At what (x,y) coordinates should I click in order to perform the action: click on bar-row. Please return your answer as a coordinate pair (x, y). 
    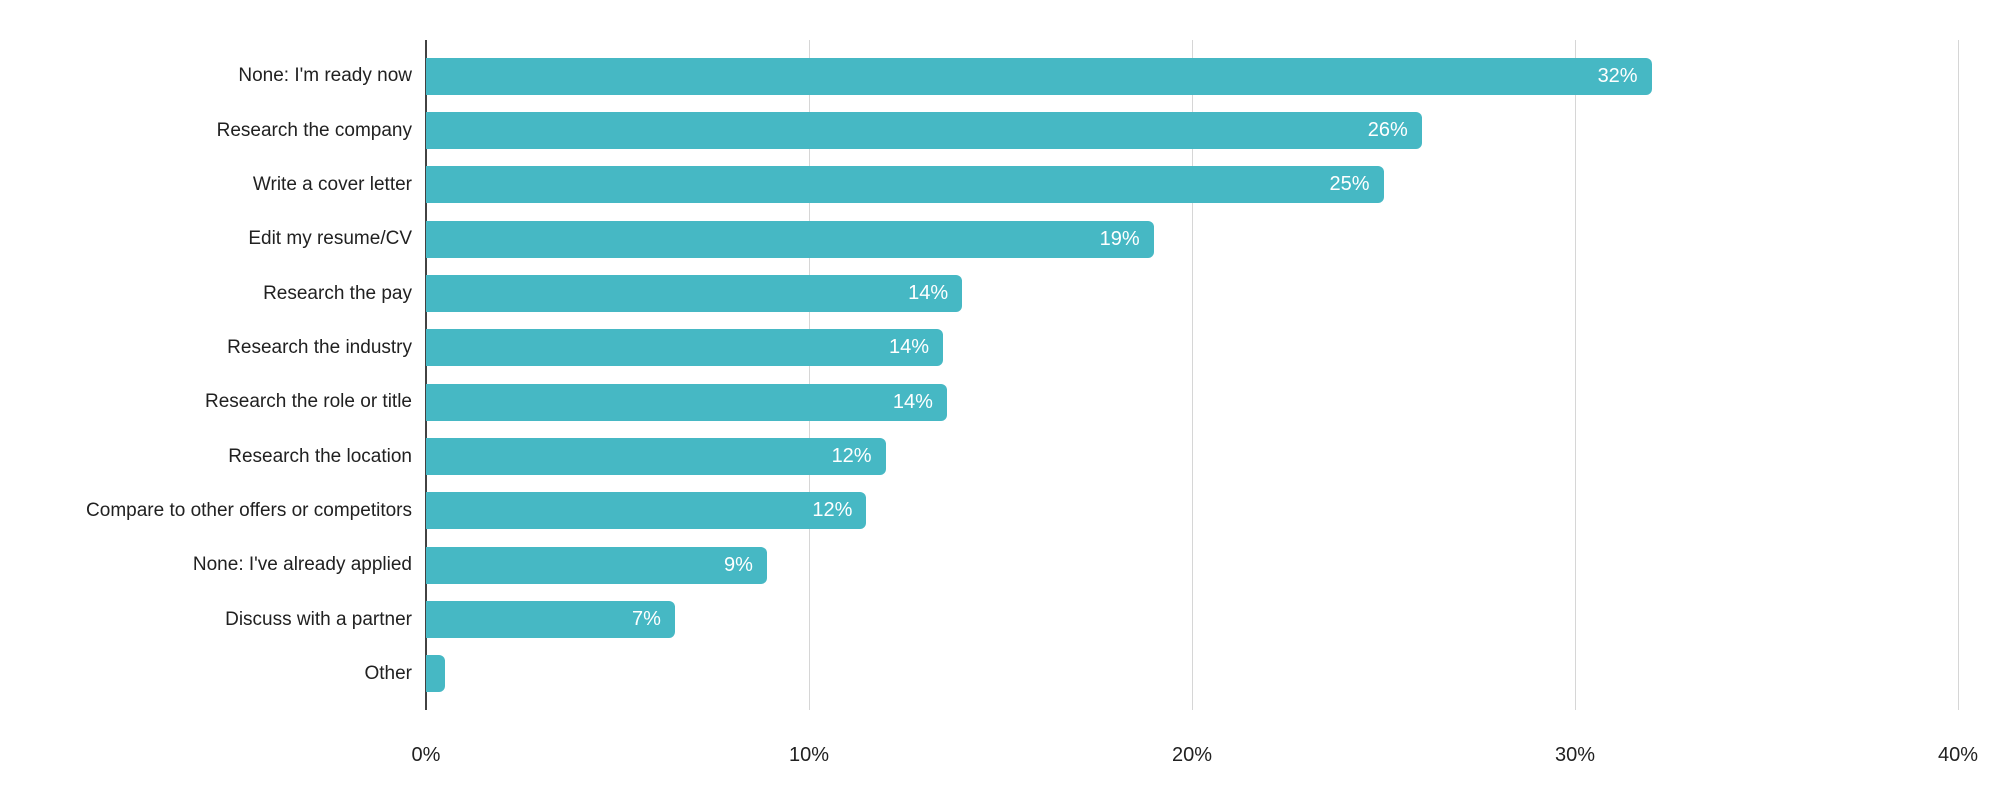
    Looking at the image, I should click on (1192, 674).